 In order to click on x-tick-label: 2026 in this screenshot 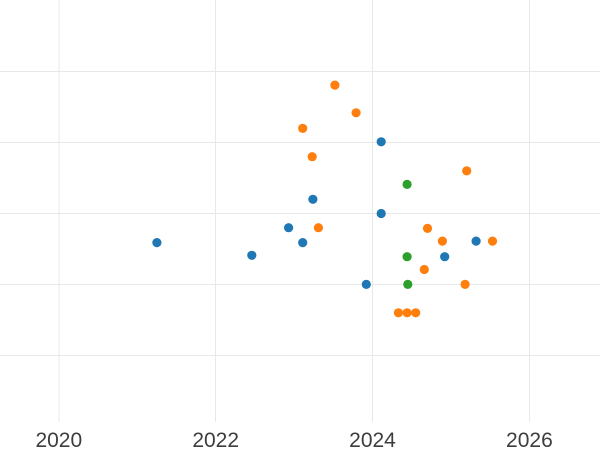, I will do `click(529, 439)`.